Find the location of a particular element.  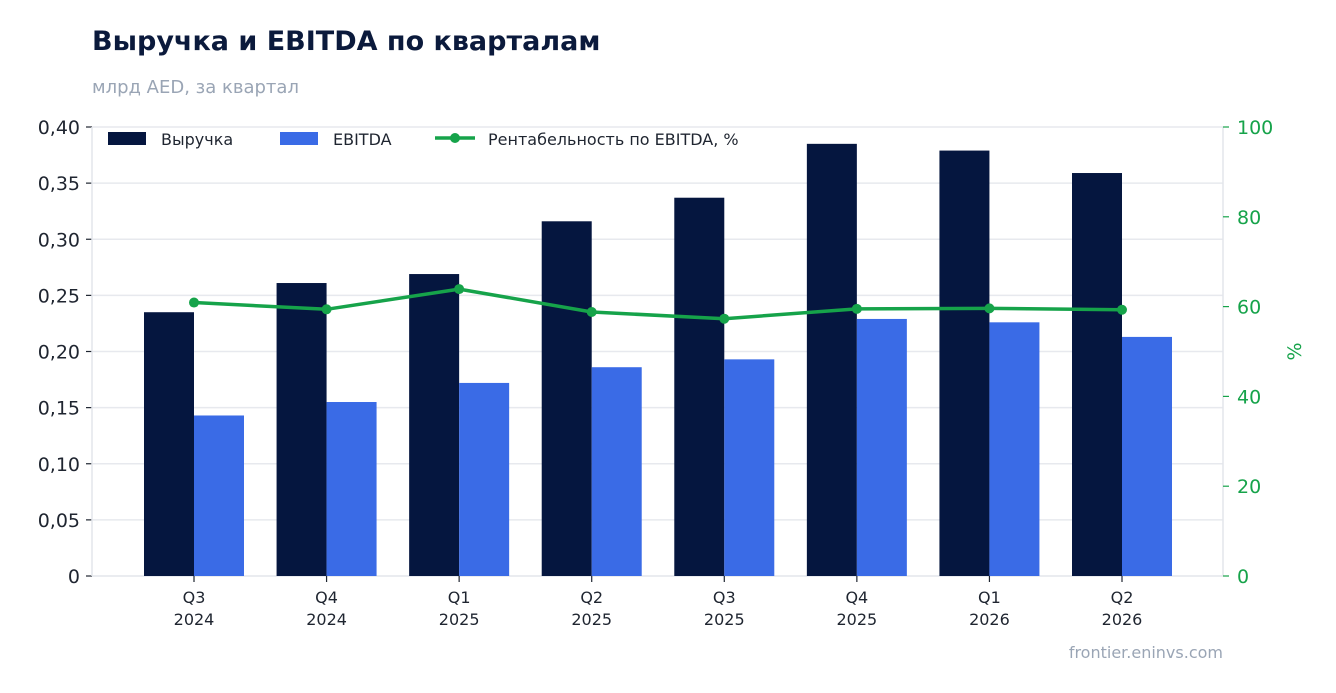

legend-label: Выручка is located at coordinates (197, 139).